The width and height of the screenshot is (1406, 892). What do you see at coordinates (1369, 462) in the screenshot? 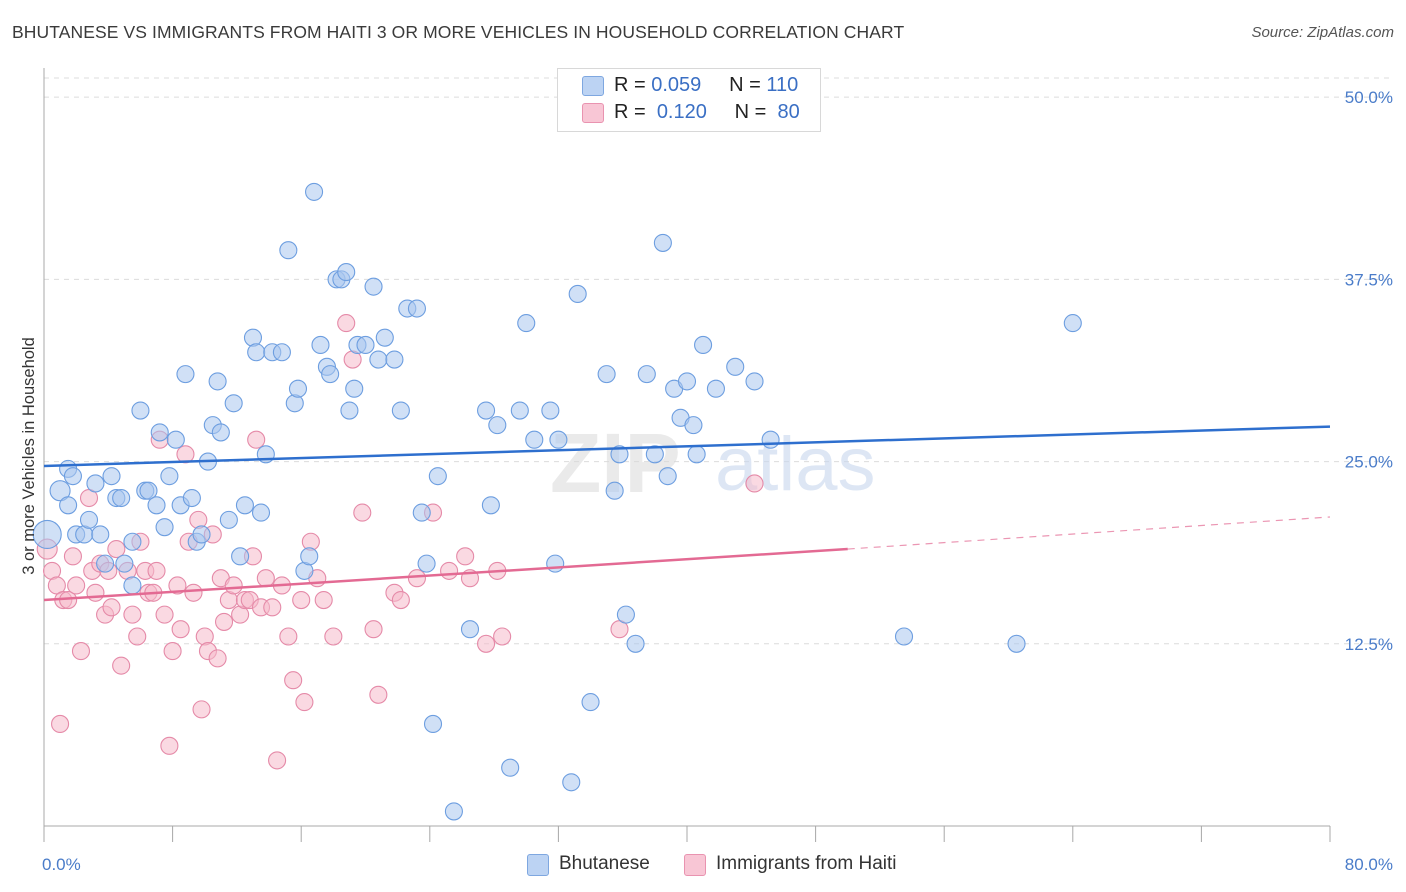
I see `y-tick-label: 25.0%` at bounding box center [1369, 462].